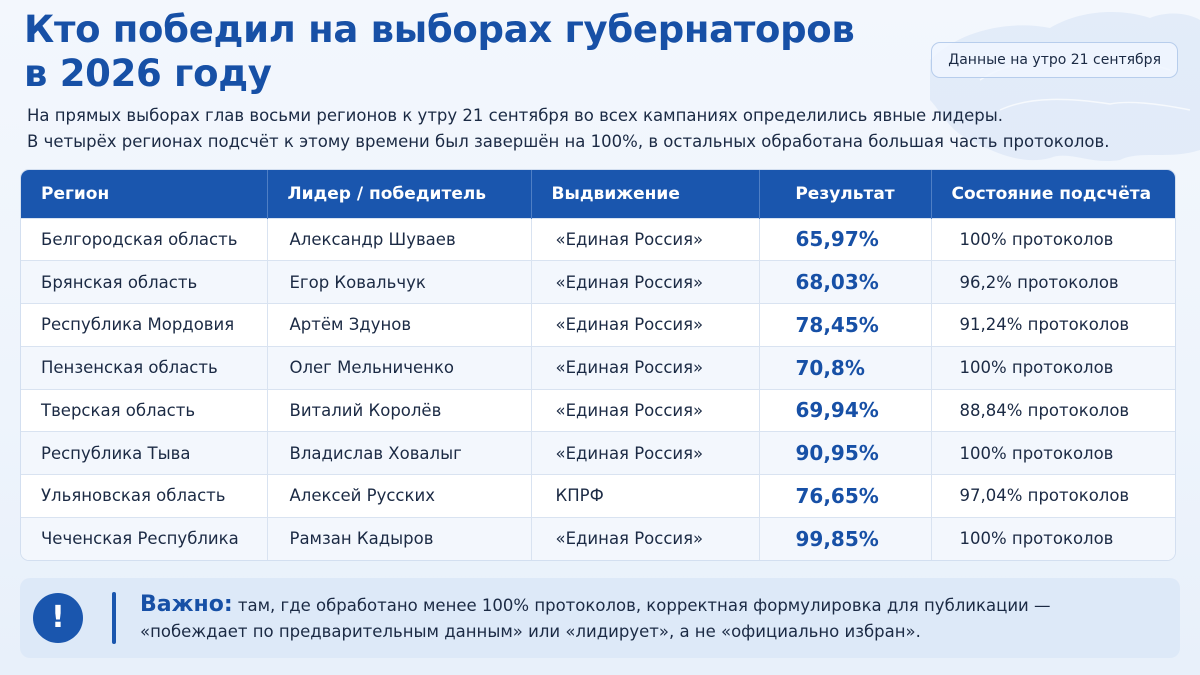 The image size is (1200, 675). I want to click on column-header-region: Регион, so click(144, 194).